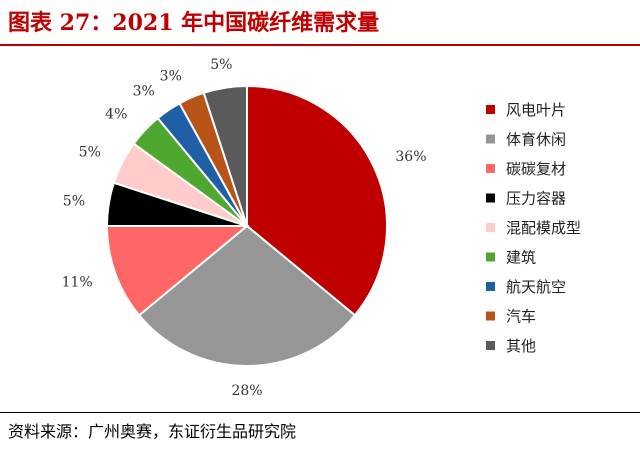  What do you see at coordinates (194, 23) in the screenshot?
I see `chart-title: 图表 27：2021 年中国碳纤维需求量` at bounding box center [194, 23].